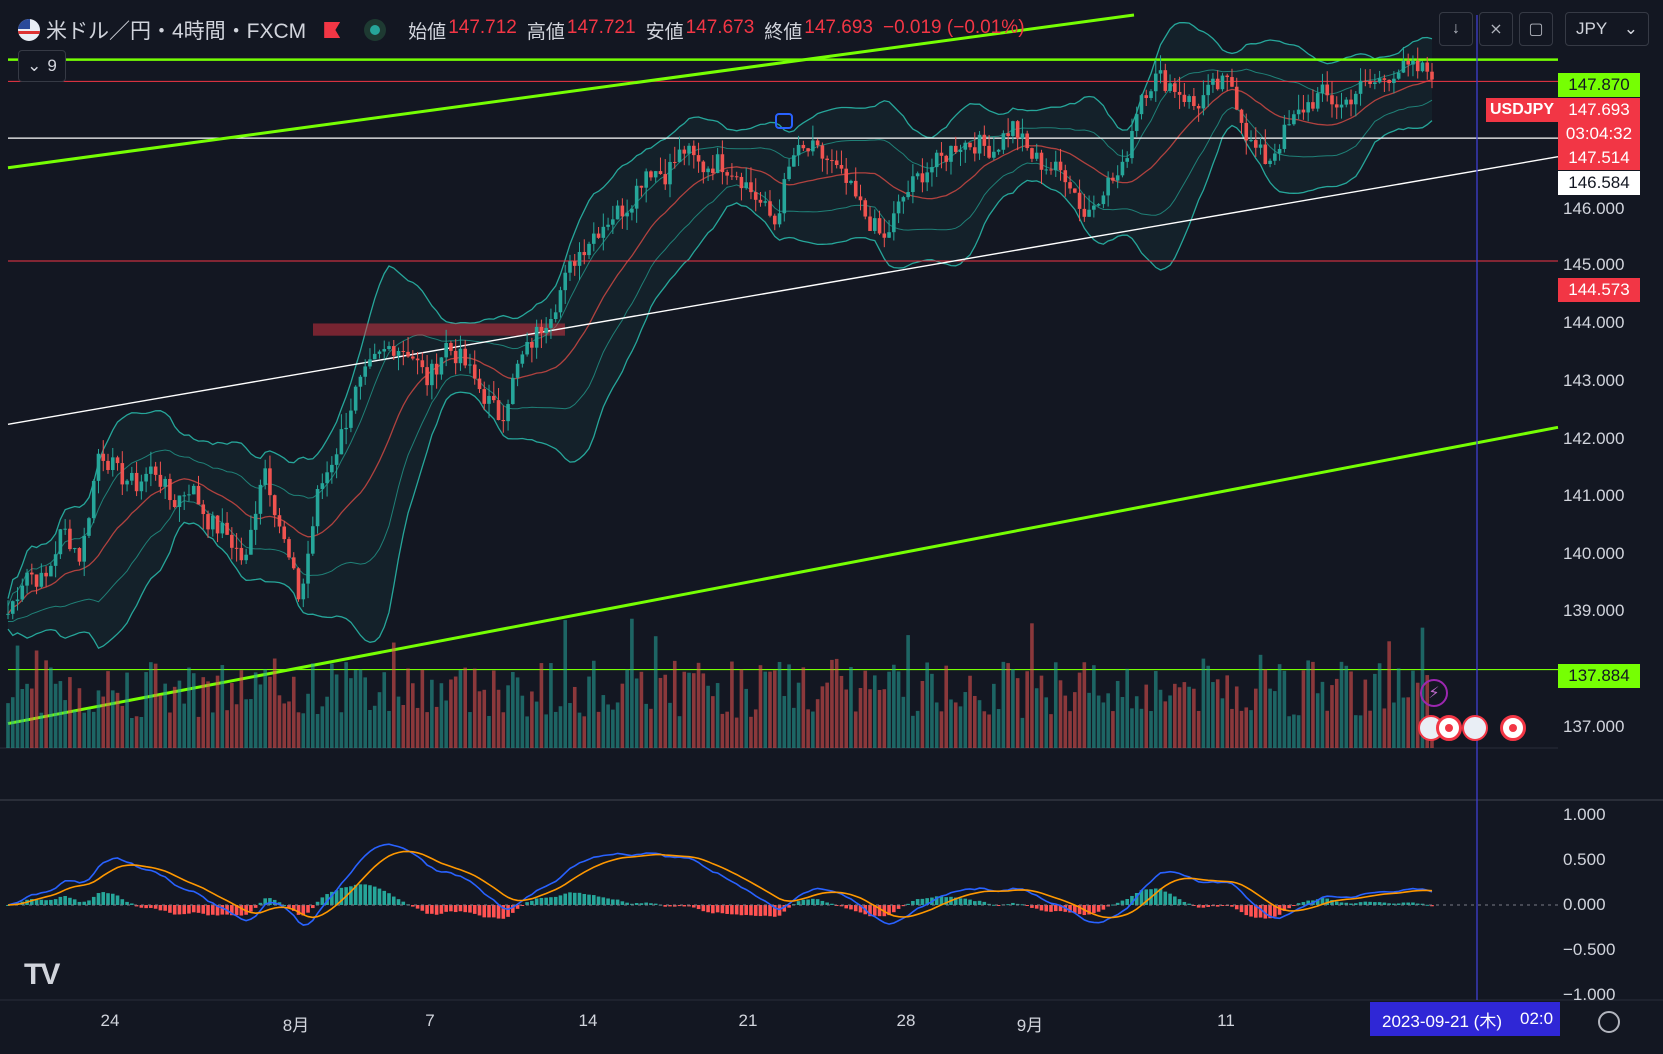  What do you see at coordinates (1496, 29) in the screenshot?
I see `collapse-icon: ⨯` at bounding box center [1496, 29].